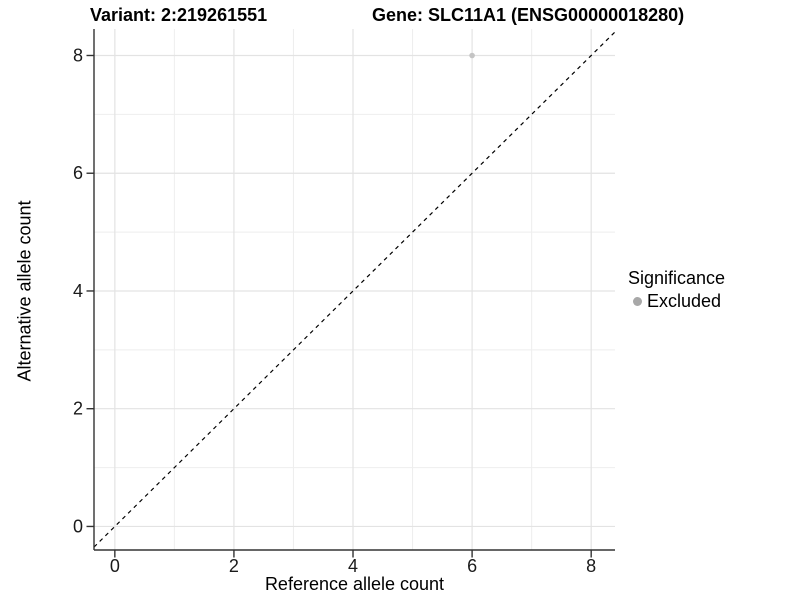  I want to click on x-axis-label: Reference allele count, so click(354, 584).